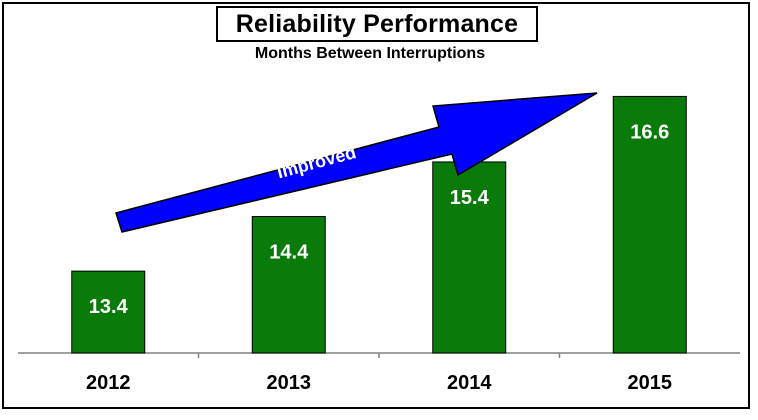 The image size is (758, 420). I want to click on x-tick-label-2015: 2015, so click(650, 383).